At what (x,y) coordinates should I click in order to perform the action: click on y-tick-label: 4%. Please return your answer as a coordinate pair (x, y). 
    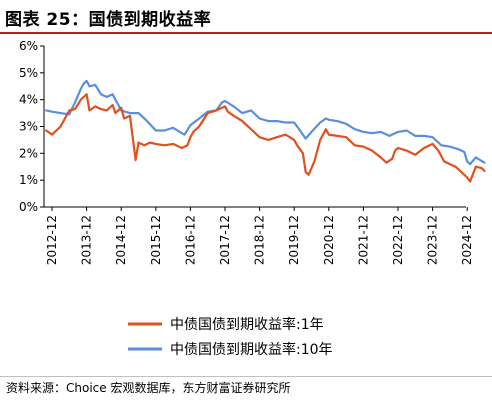
    Looking at the image, I should click on (28, 100).